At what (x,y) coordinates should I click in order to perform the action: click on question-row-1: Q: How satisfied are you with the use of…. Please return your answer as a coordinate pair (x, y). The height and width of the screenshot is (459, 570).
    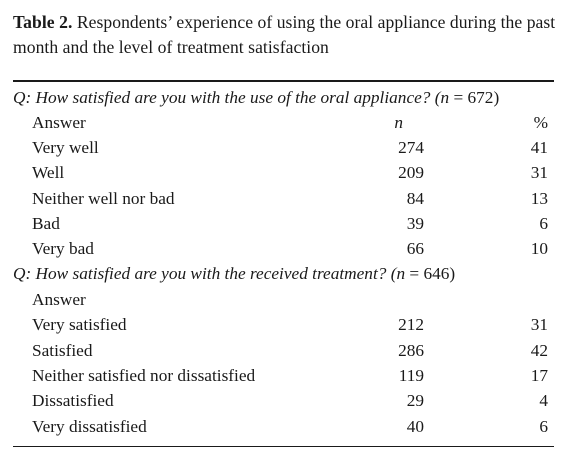
    Looking at the image, I should click on (285, 97).